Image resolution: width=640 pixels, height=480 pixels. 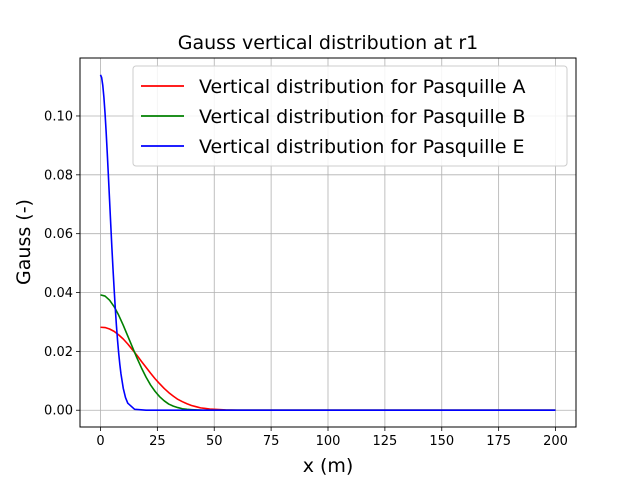 I want to click on x-tick-label: 75, so click(x=271, y=441).